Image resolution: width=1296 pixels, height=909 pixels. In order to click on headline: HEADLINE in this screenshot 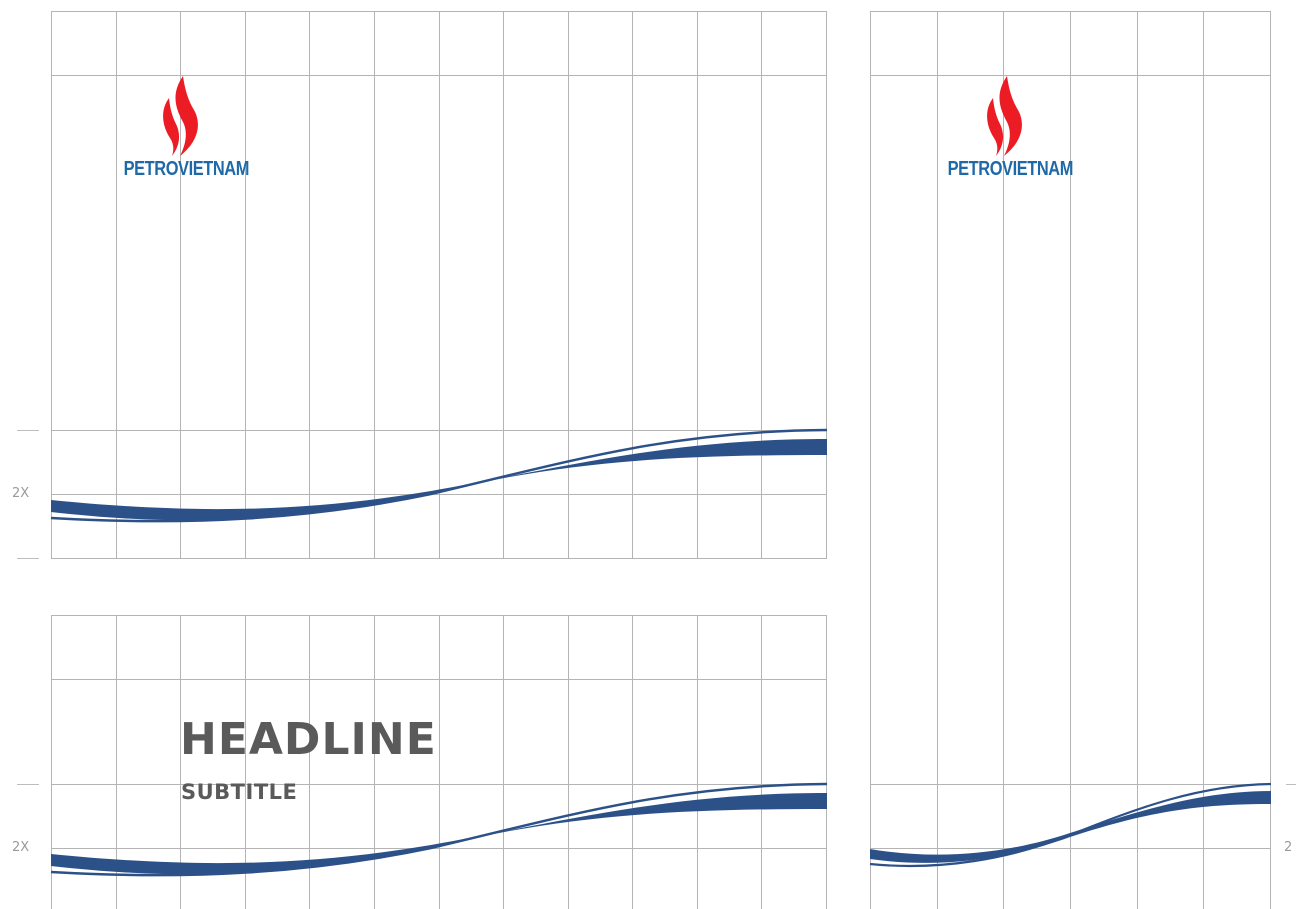, I will do `click(308, 739)`.